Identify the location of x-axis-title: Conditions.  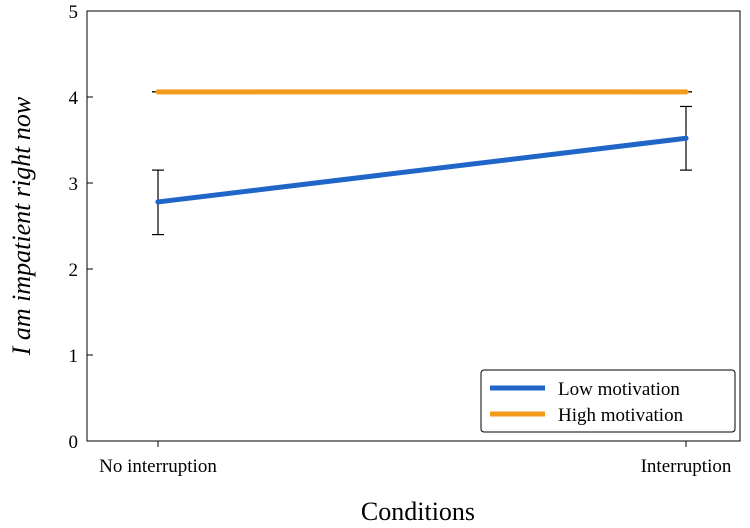
(418, 511).